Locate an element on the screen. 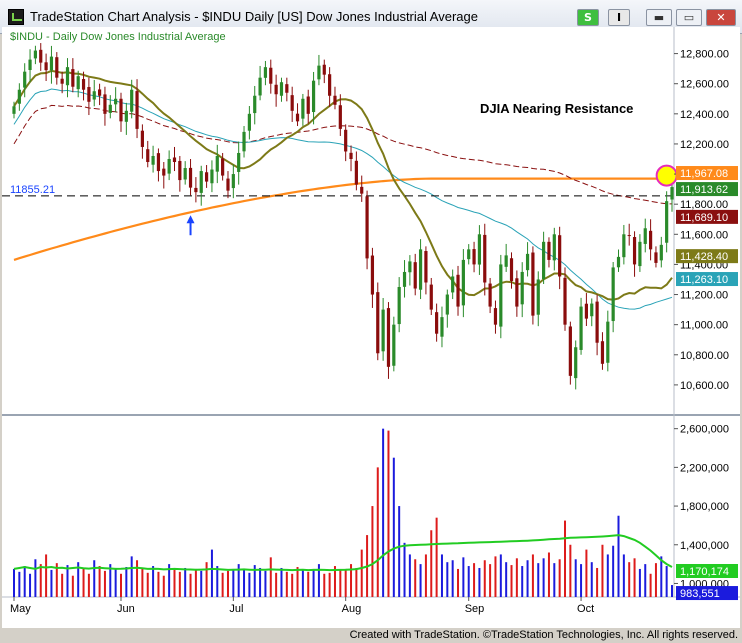 This screenshot has width=742, height=643. maximize-button: ▭ is located at coordinates (689, 17).